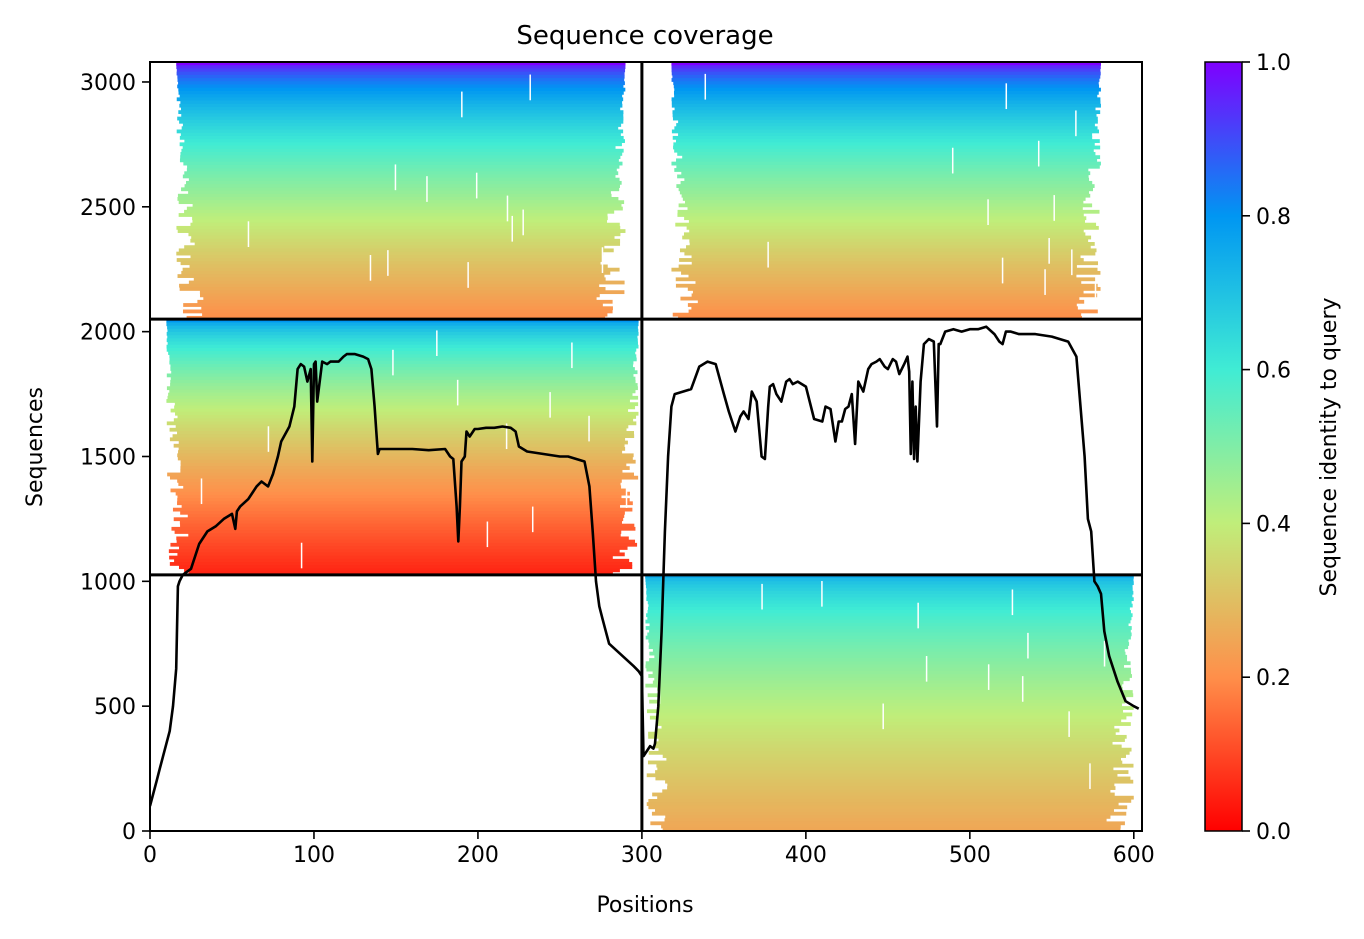  I want to click on y-tick-label: 1500, so click(108, 457).